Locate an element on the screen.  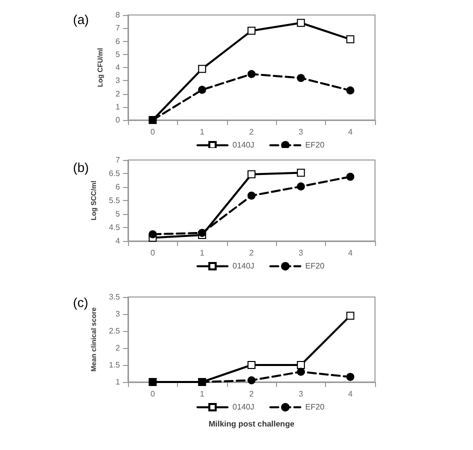
y-tick-label: 2.5 is located at coordinates (114, 331).